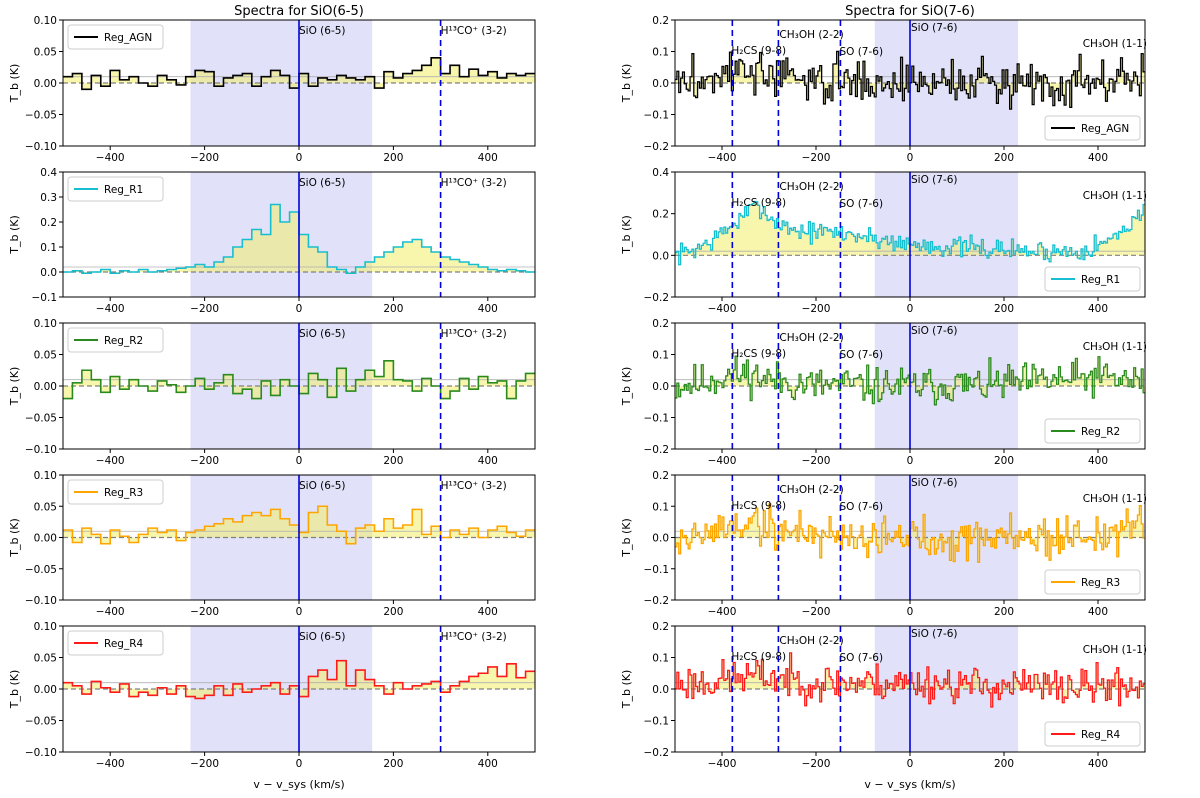 The width and height of the screenshot is (1200, 798). Describe the element at coordinates (48, 198) in the screenshot. I see `y-tick-label: 0.3` at that location.